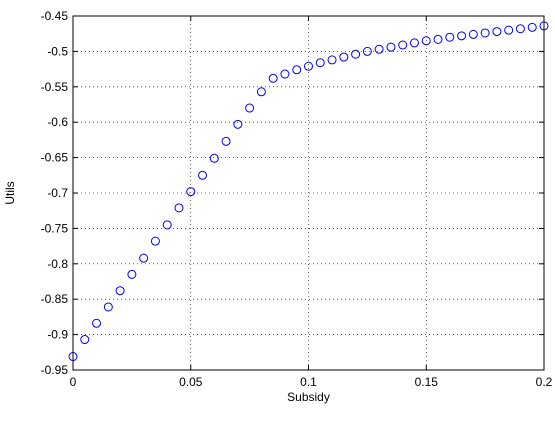 This screenshot has width=555, height=429. I want to click on y-tick-label: -0.95, so click(55, 370).